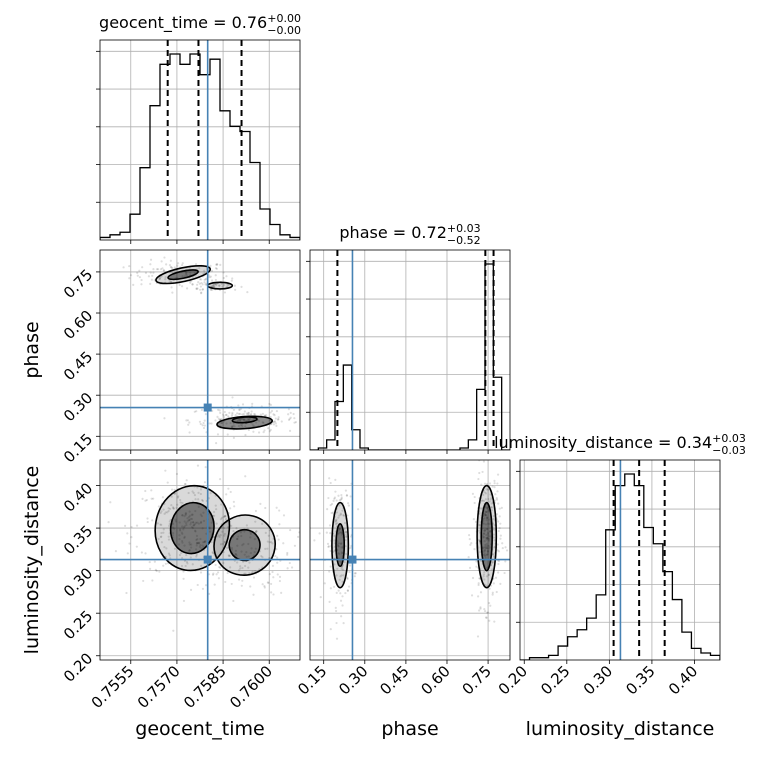  What do you see at coordinates (312, 680) in the screenshot?
I see `x-tick-label: 0.15` at bounding box center [312, 680].